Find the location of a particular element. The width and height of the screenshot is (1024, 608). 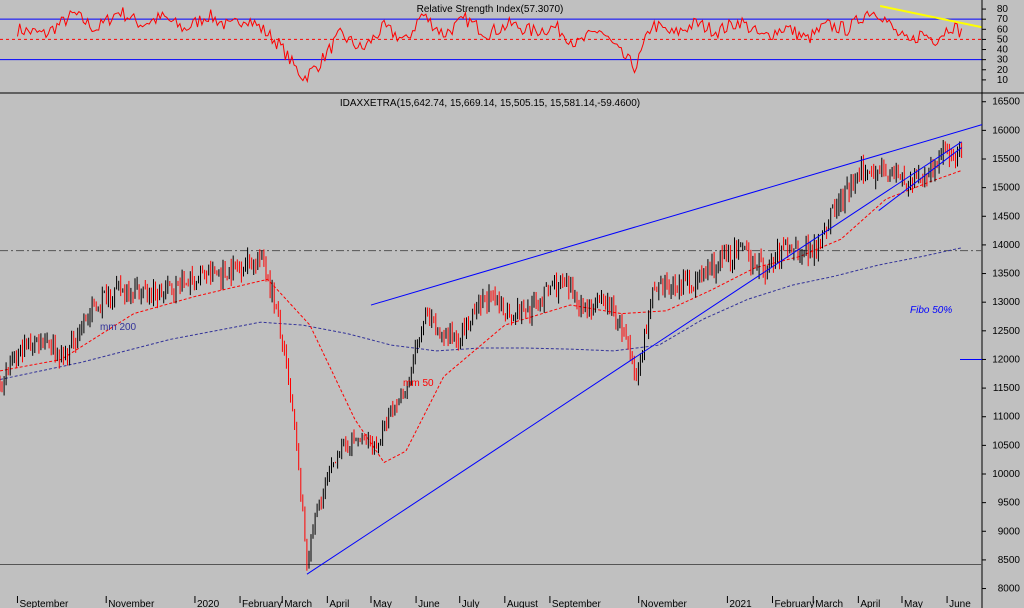

price-trendline is located at coordinates (920, 179).